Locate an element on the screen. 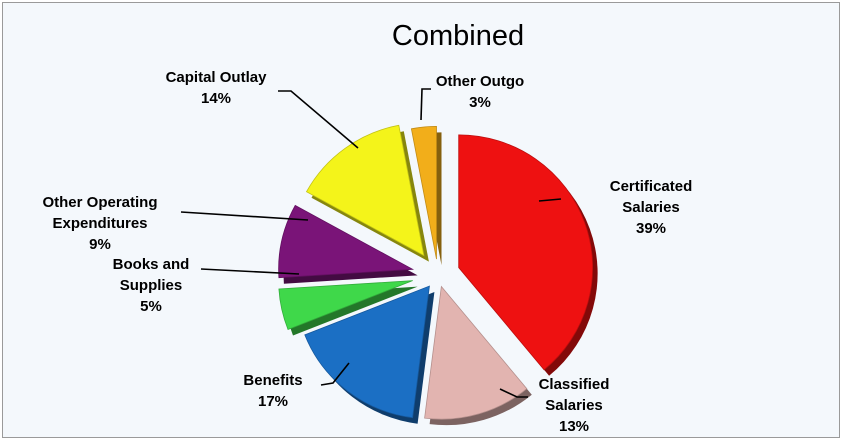  slice-value-label: 9% is located at coordinates (100, 244).